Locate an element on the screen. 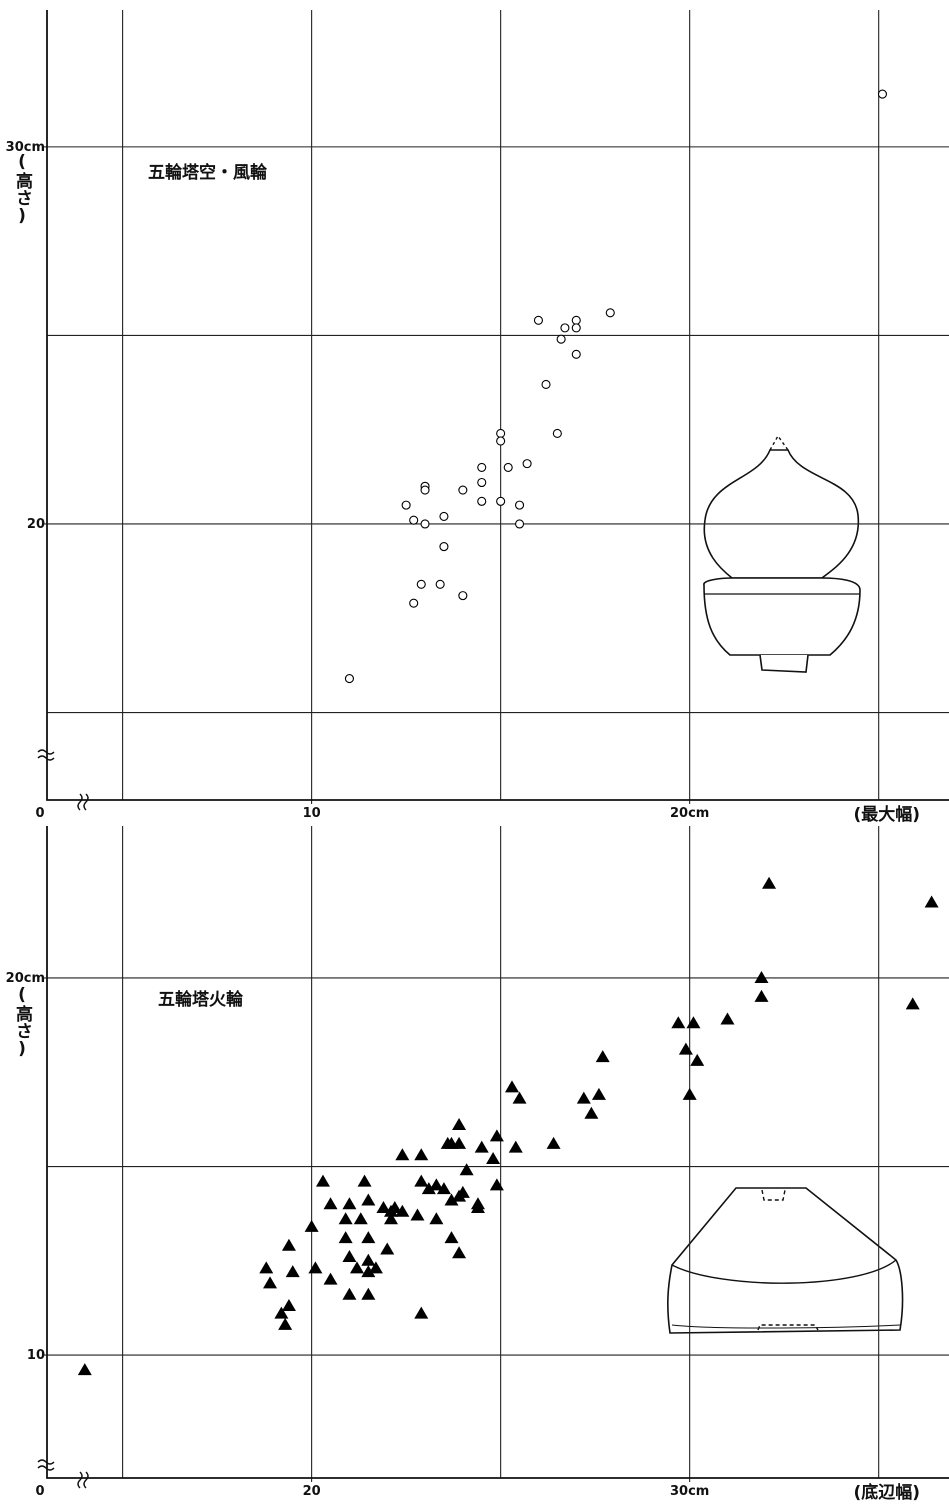  chart-title: 五輪塔空・風輪 is located at coordinates (208, 172).